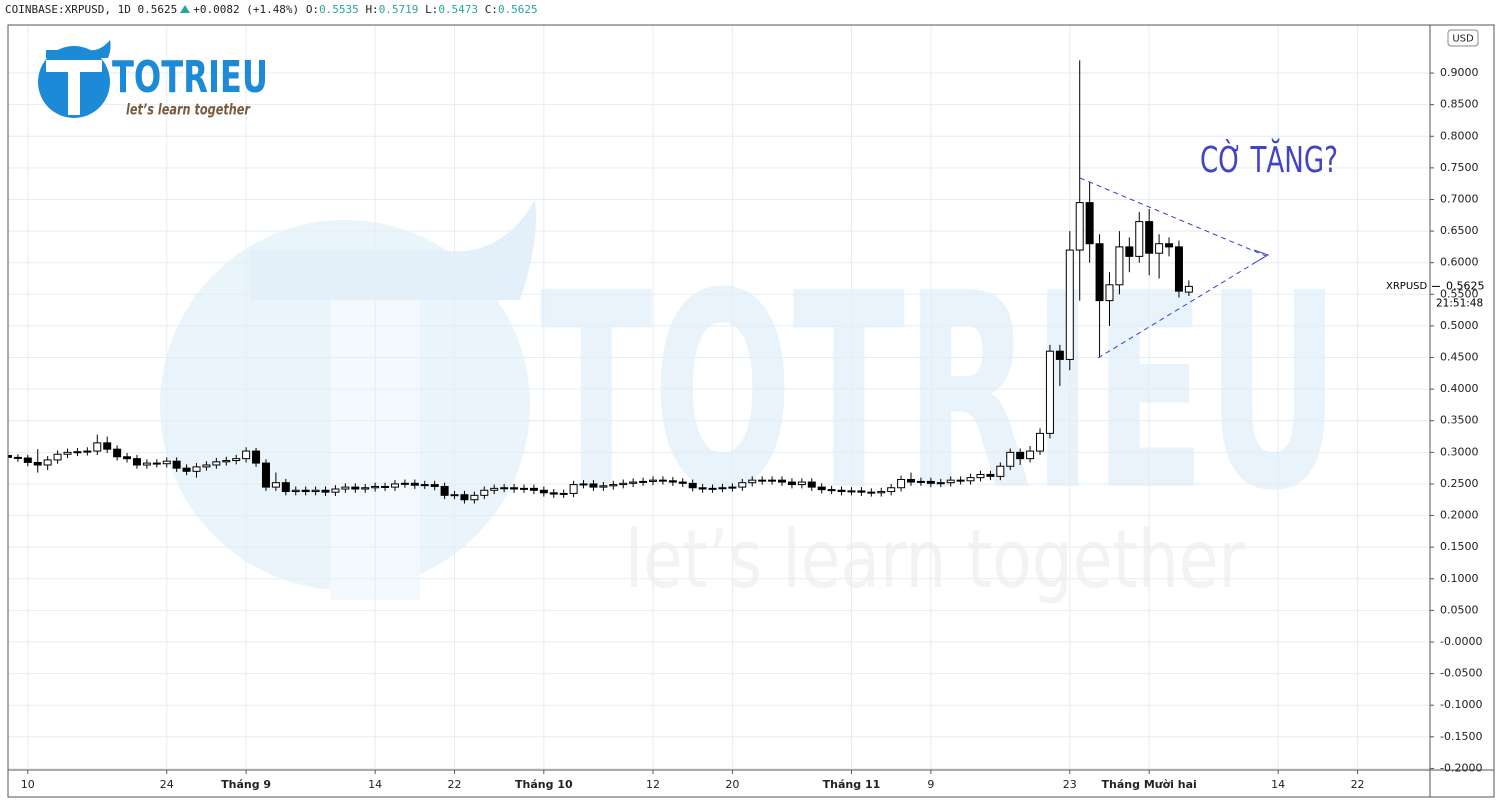  What do you see at coordinates (1459, 303) in the screenshot?
I see `countdown: 21:51:48` at bounding box center [1459, 303].